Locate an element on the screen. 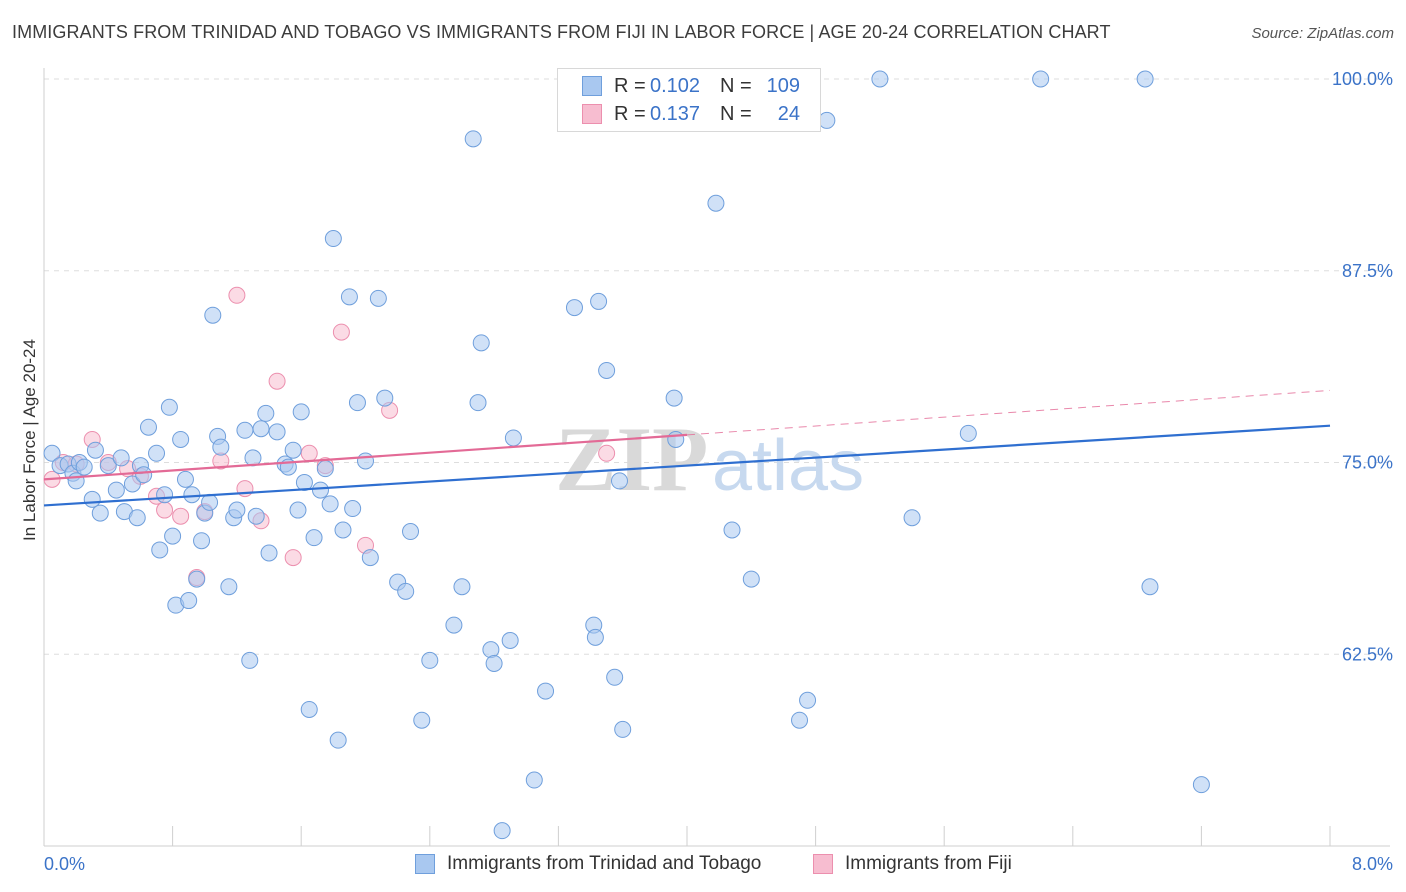 This screenshot has width=1406, height=892. y-tick-label: 100.0% is located at coordinates (1362, 79).